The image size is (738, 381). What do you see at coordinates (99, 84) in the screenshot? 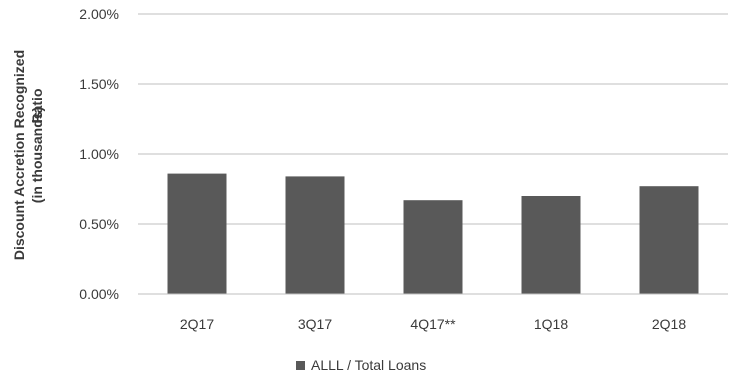
I see `y-tick-label: 1.50%` at bounding box center [99, 84].